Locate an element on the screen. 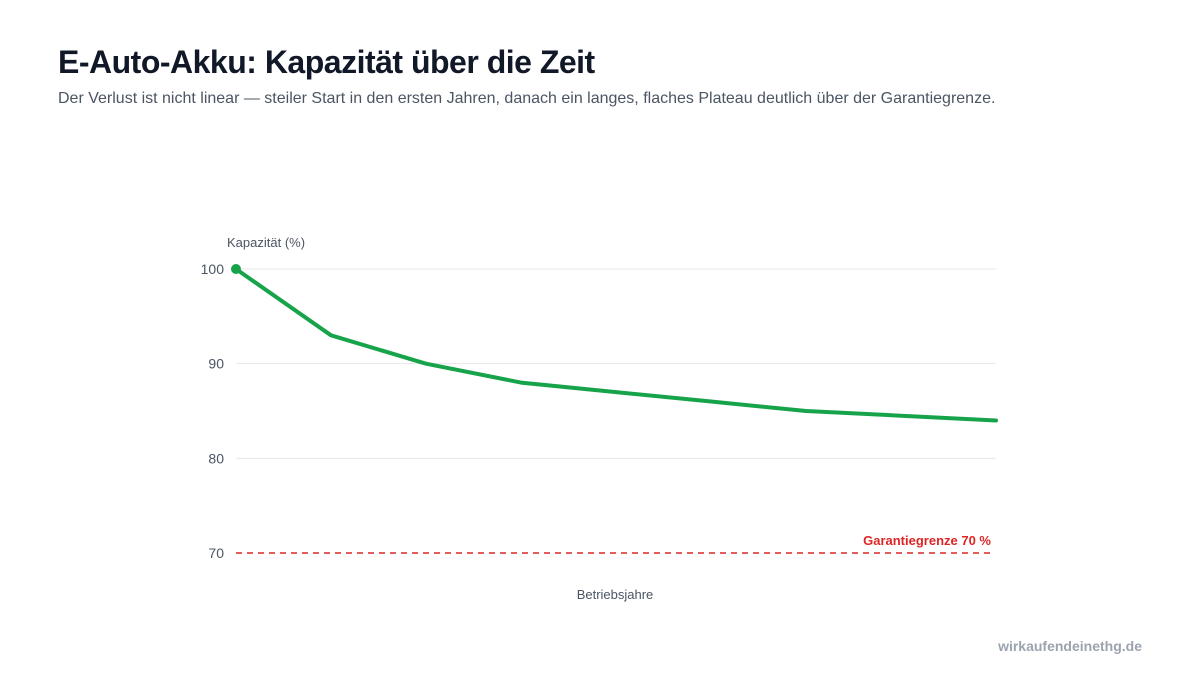  guarantee-threshold-label: Garantiegrenze 70 % is located at coordinates (927, 540).